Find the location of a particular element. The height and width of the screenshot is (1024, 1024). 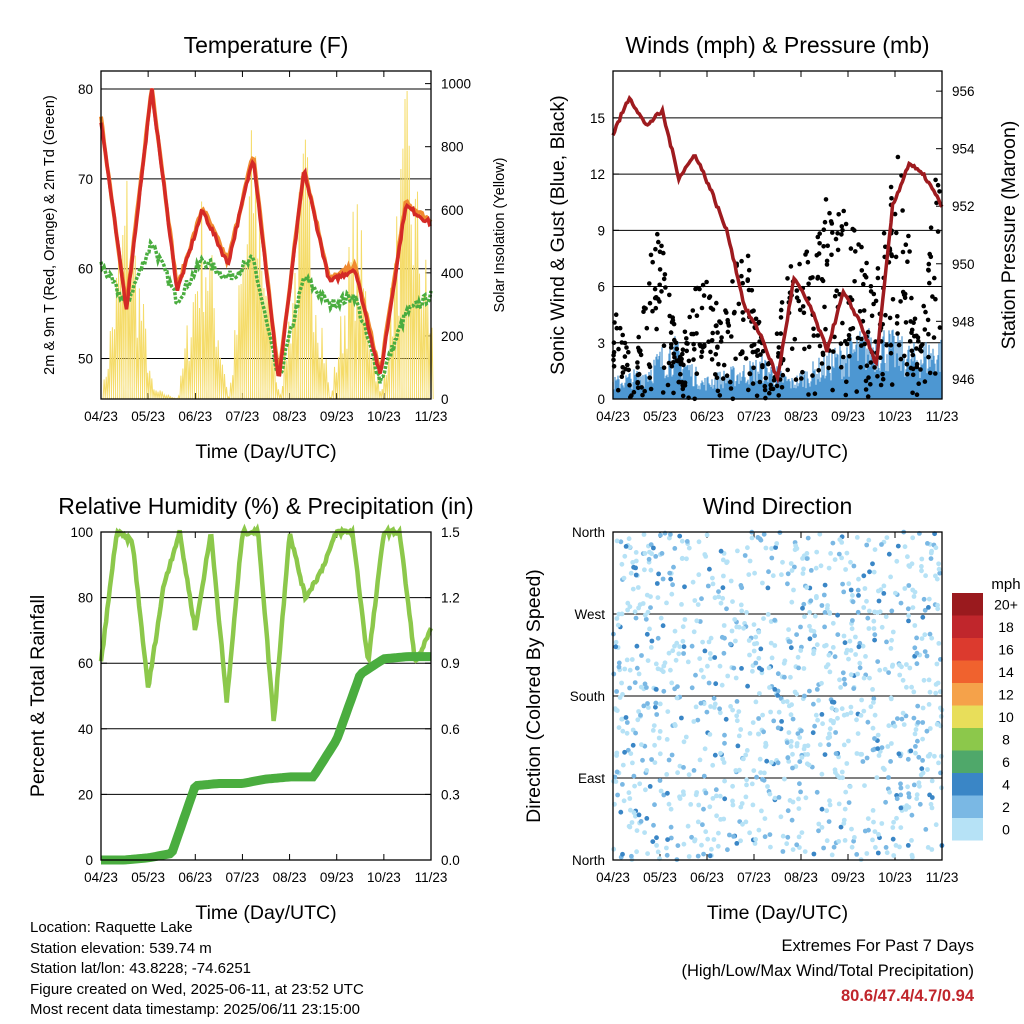

extremes-subheading: (High/Low/Max Wind/Total Precipitation) is located at coordinates (827, 971).